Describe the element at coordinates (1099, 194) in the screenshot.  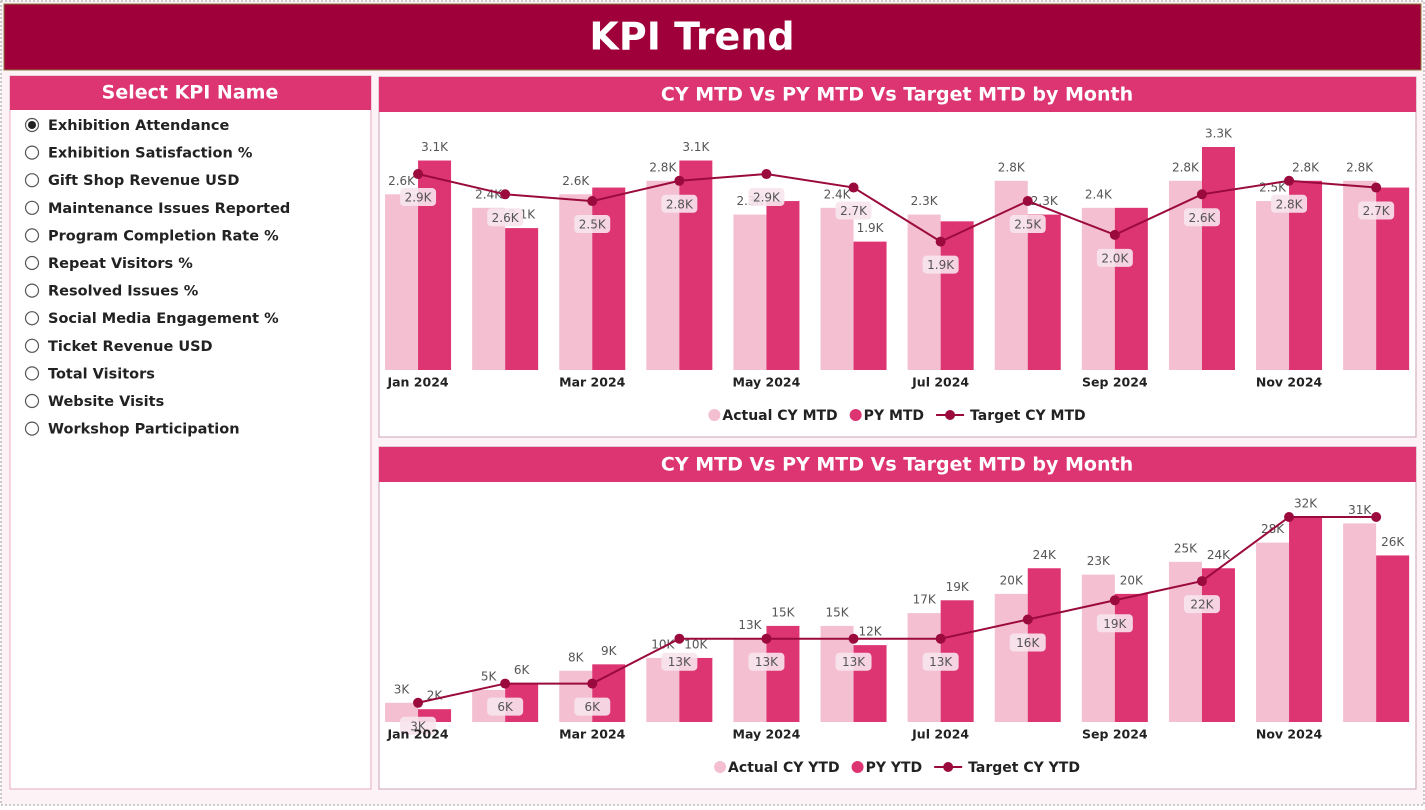
I see `data-label: 2.4K` at that location.